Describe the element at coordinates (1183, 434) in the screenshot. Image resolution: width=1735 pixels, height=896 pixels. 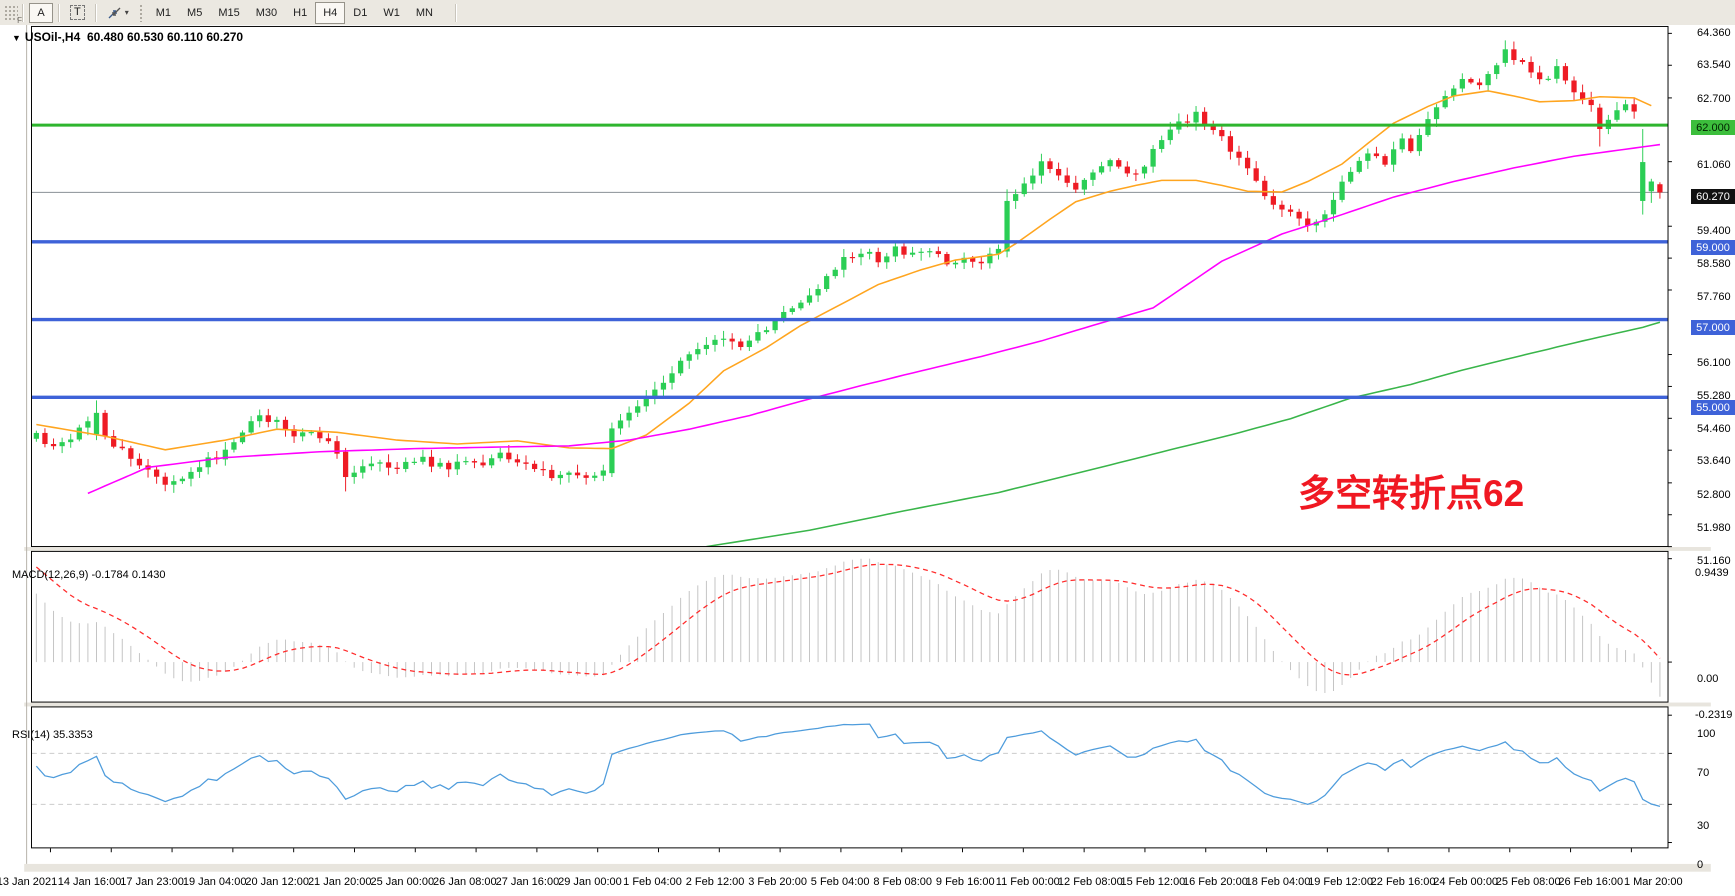
I see `ma-slow` at that location.